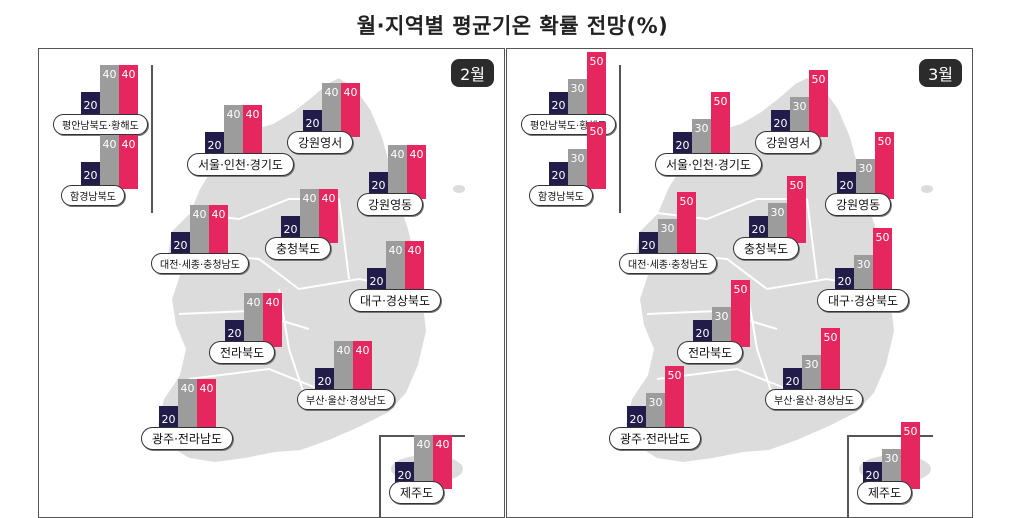 The height and width of the screenshot is (518, 1025). Describe the element at coordinates (940, 73) in the screenshot. I see `month-badge: 3월` at that location.